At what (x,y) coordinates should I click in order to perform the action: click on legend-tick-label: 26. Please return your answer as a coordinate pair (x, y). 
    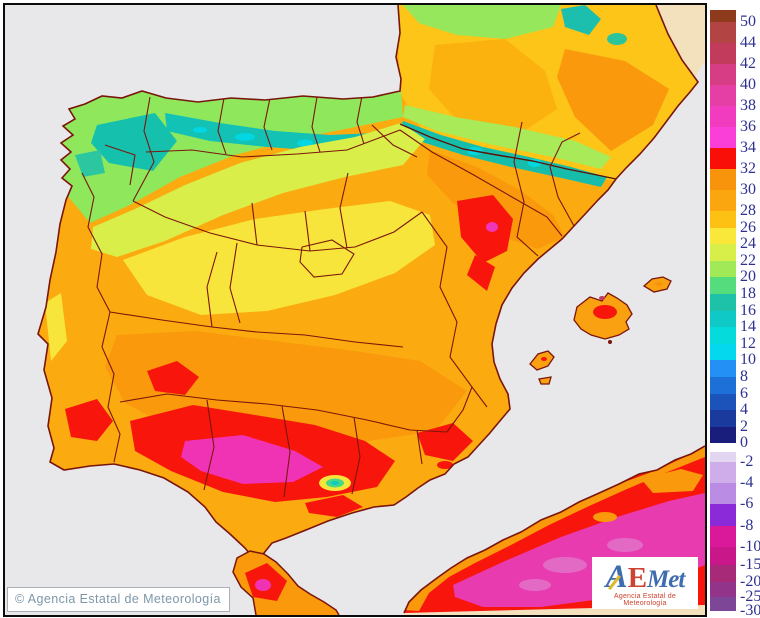
    Looking at the image, I should click on (748, 227).